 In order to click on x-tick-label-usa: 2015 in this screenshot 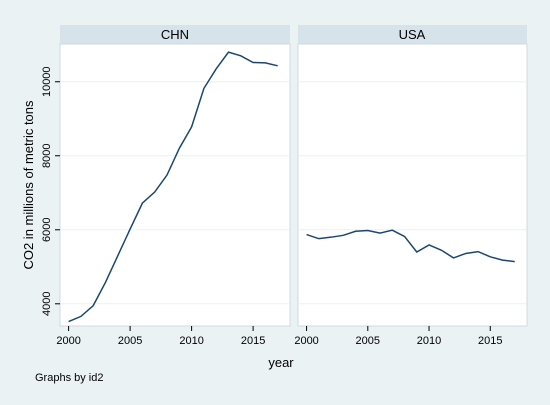, I will do `click(490, 341)`.